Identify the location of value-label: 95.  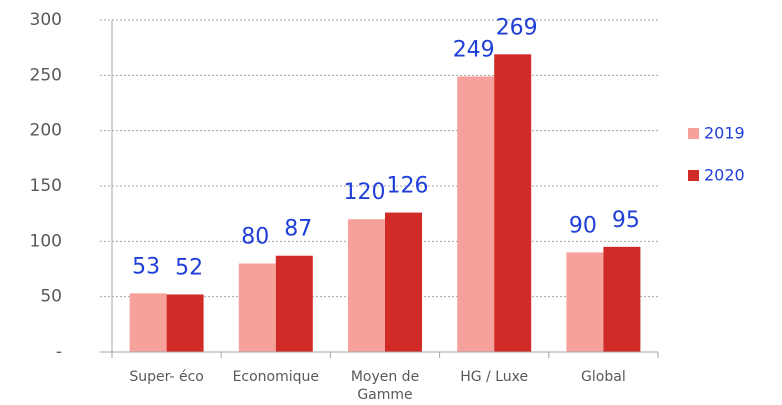
(626, 220).